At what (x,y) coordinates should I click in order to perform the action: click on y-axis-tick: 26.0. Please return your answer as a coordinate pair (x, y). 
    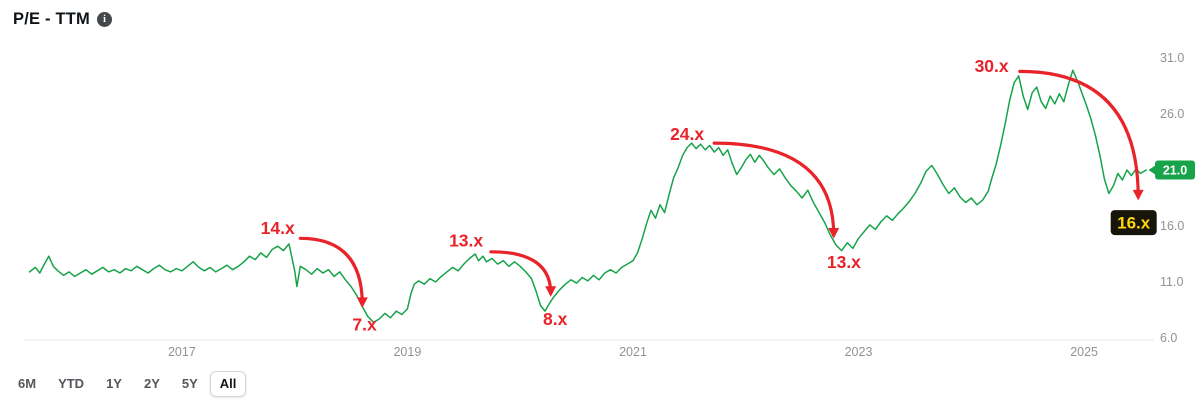
    Looking at the image, I should click on (1172, 114).